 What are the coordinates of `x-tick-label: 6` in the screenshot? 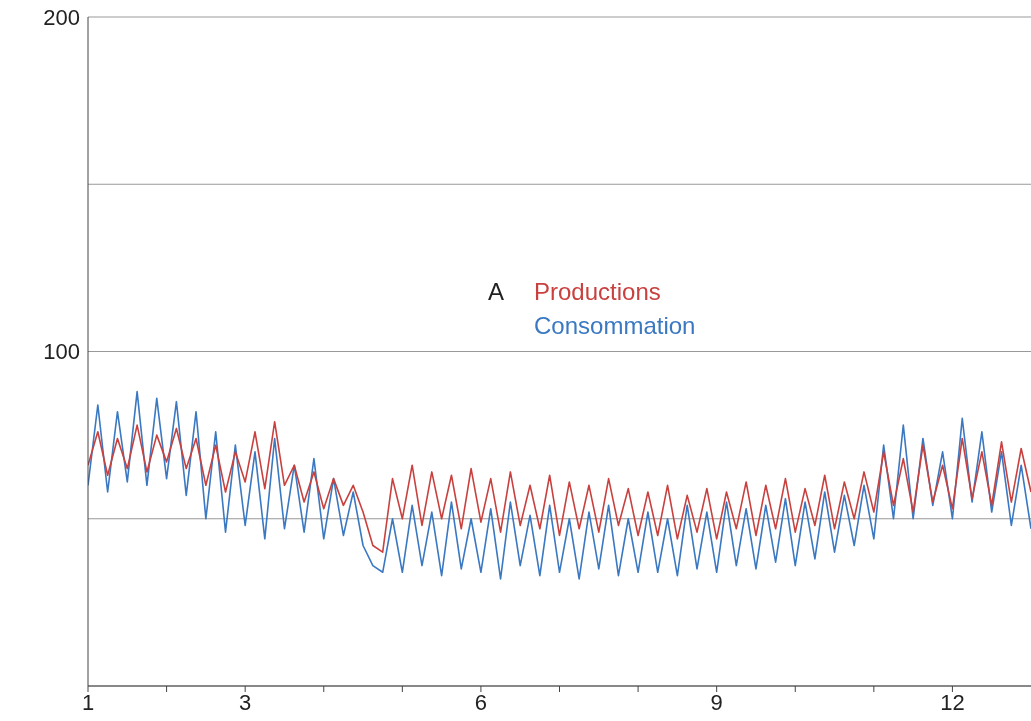 It's located at (481, 702).